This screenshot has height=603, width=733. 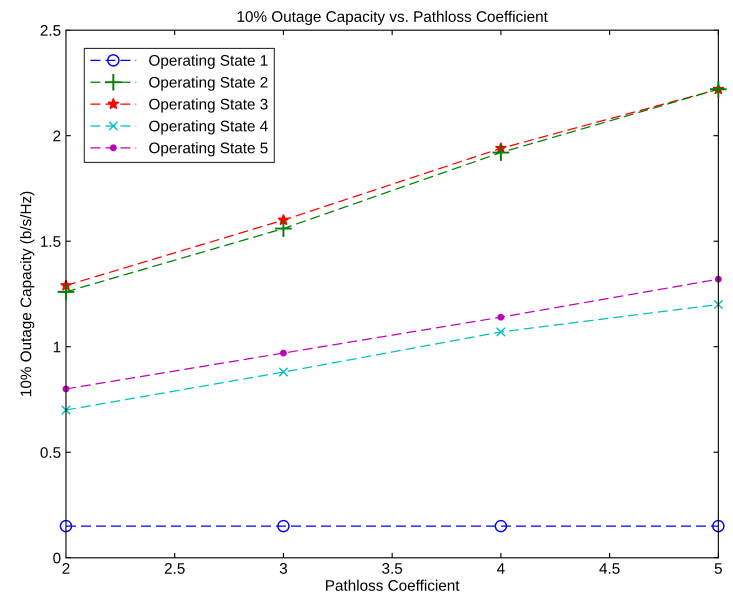 What do you see at coordinates (208, 105) in the screenshot?
I see `legend-label: Operating State 3` at bounding box center [208, 105].